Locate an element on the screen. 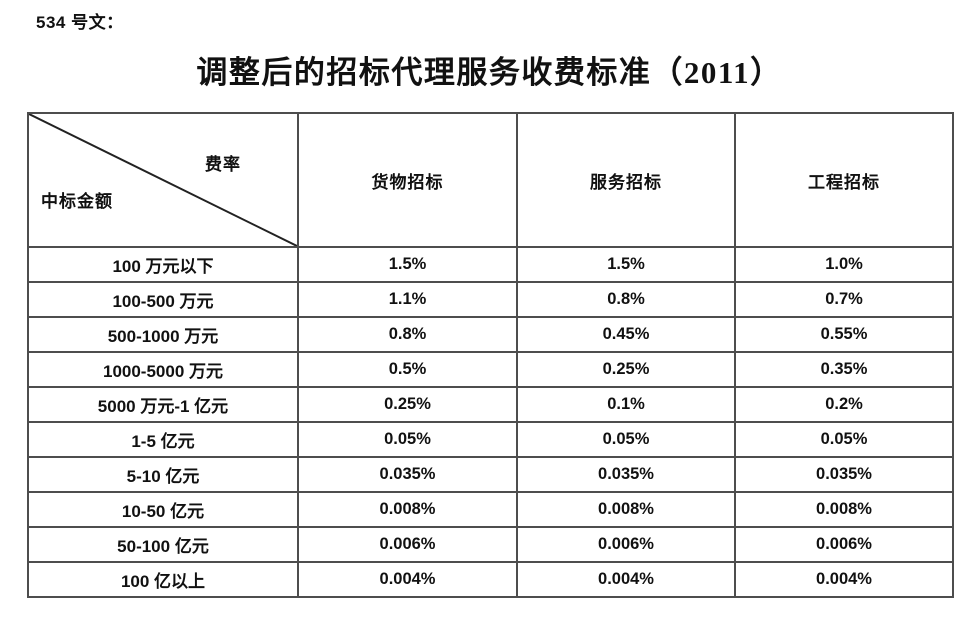 Image resolution: width=979 pixels, height=629 pixels. column-header-goods: 货物招标 is located at coordinates (407, 180).